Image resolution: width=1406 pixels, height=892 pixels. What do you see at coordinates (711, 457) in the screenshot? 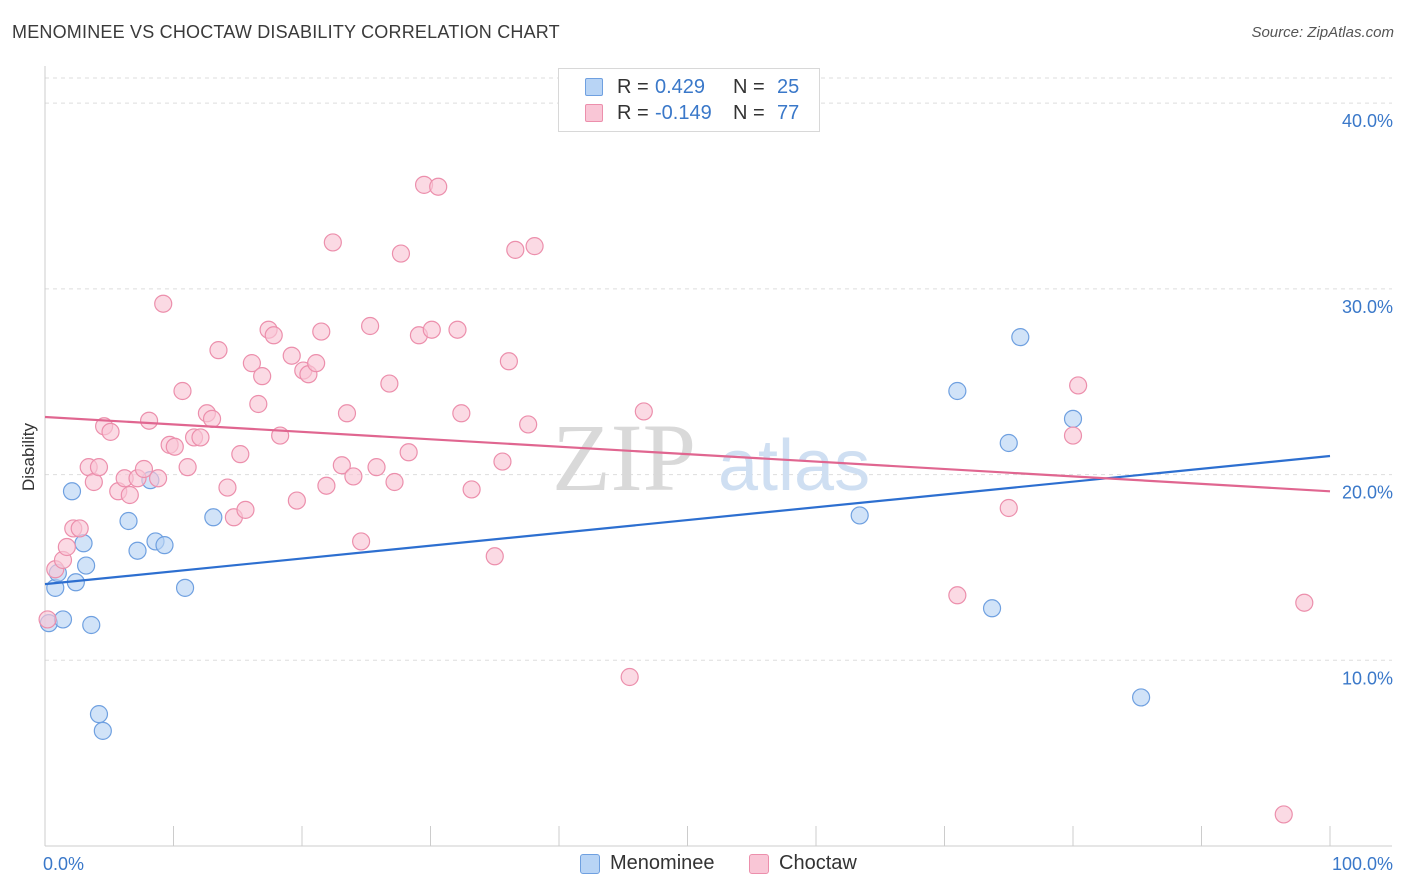
I see `watermark: ZIP atlas` at bounding box center [711, 457].